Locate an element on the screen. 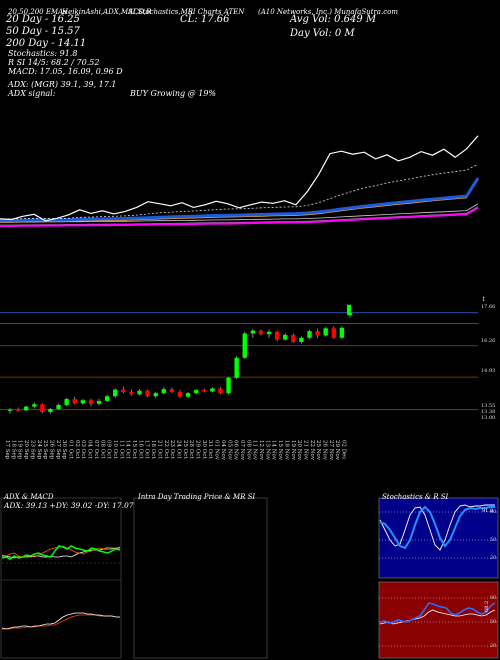 The width and height of the screenshot is (500, 660). x-axis-date-label: 08 Nov is located at coordinates (248, 450).